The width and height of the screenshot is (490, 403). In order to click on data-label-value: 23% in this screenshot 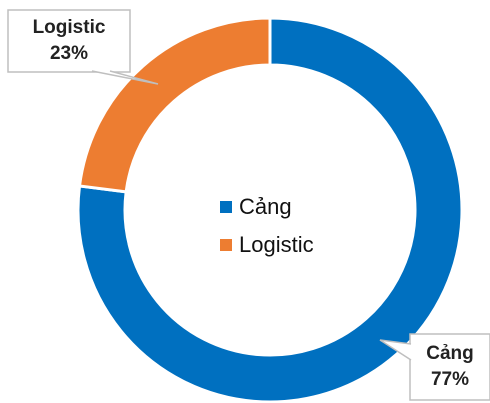, I will do `click(69, 53)`.